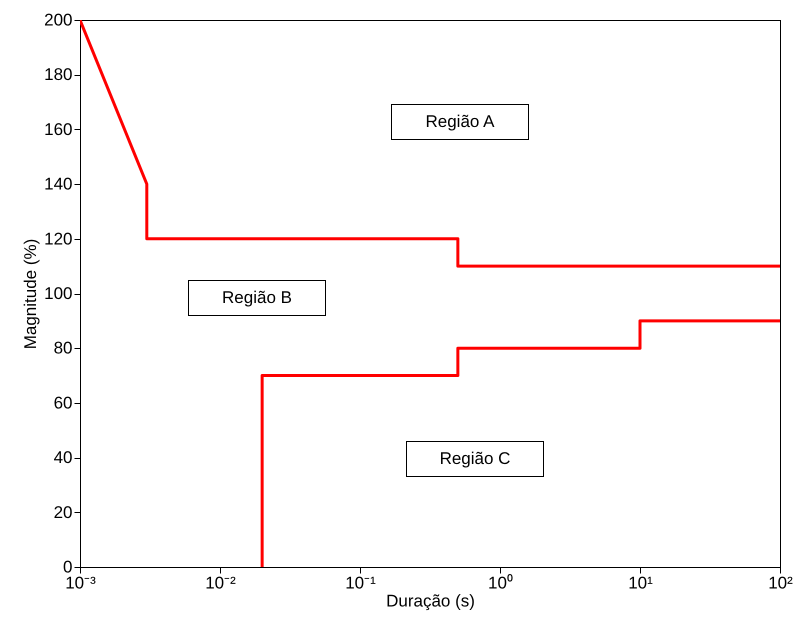  Describe the element at coordinates (430, 601) in the screenshot. I see `x-axis-title: Duração (s)` at that location.